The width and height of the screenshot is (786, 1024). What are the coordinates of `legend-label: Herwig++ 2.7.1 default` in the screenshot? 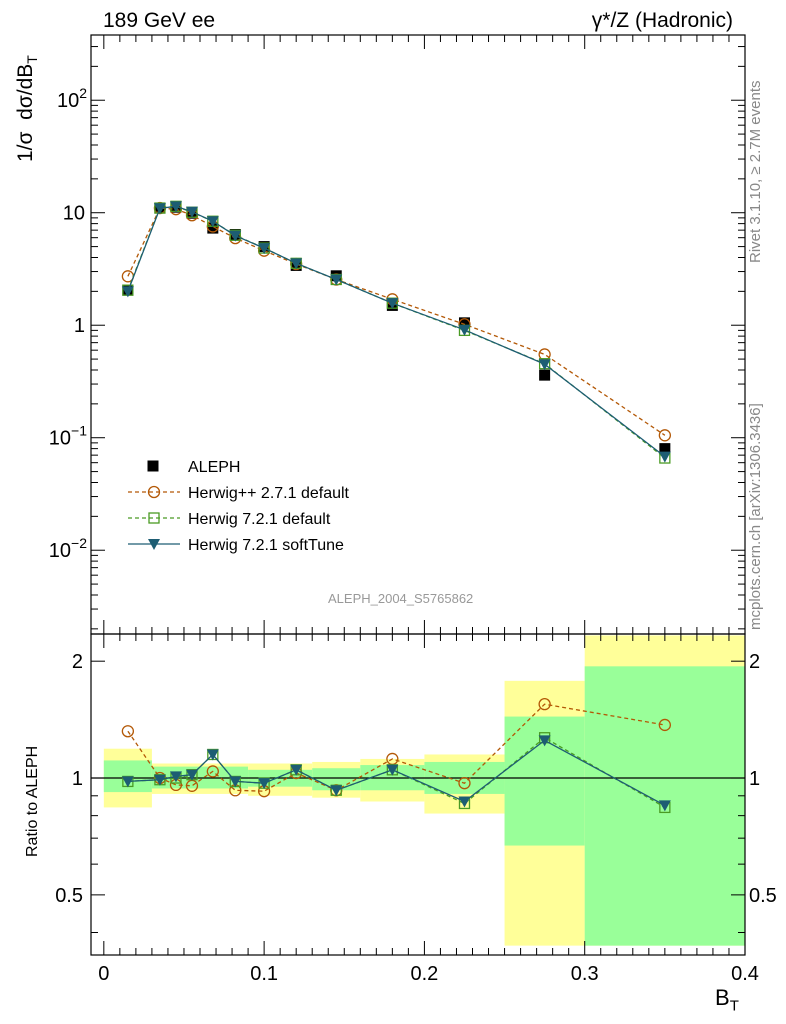 It's located at (269, 493).